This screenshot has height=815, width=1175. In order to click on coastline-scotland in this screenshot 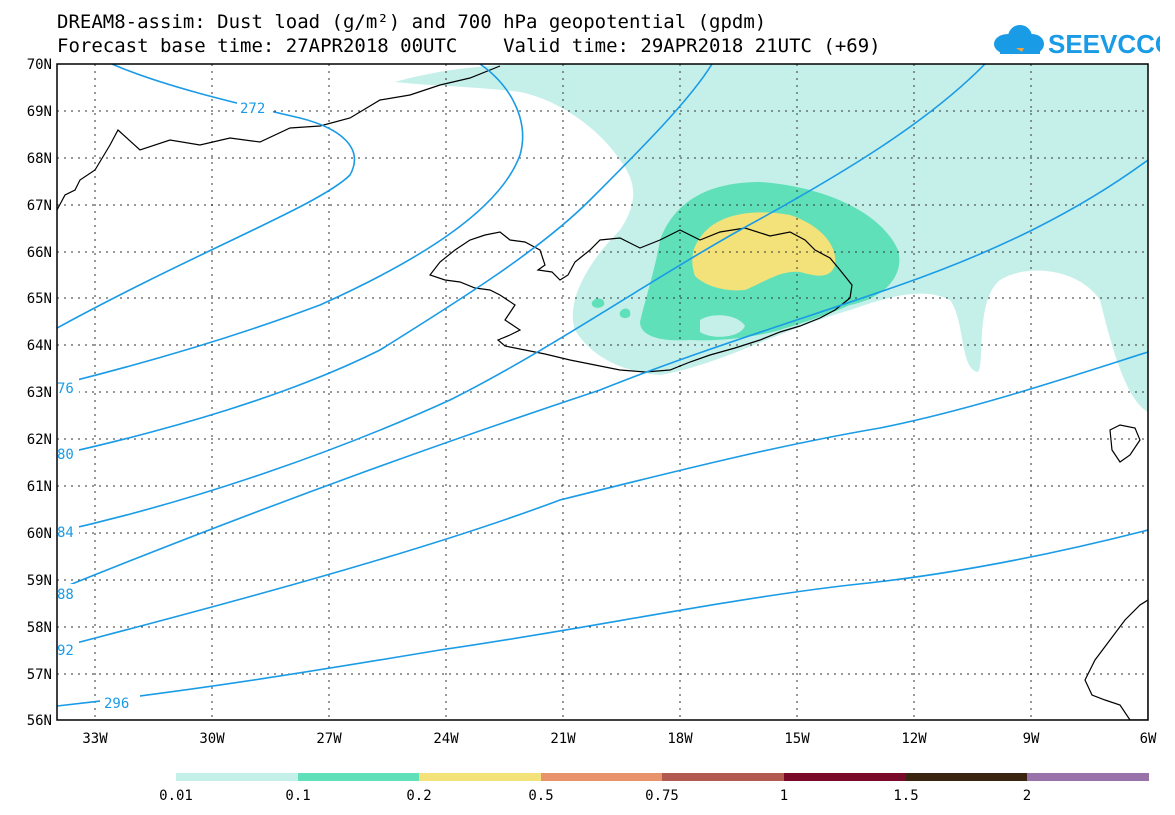, I will do `click(1116, 659)`.